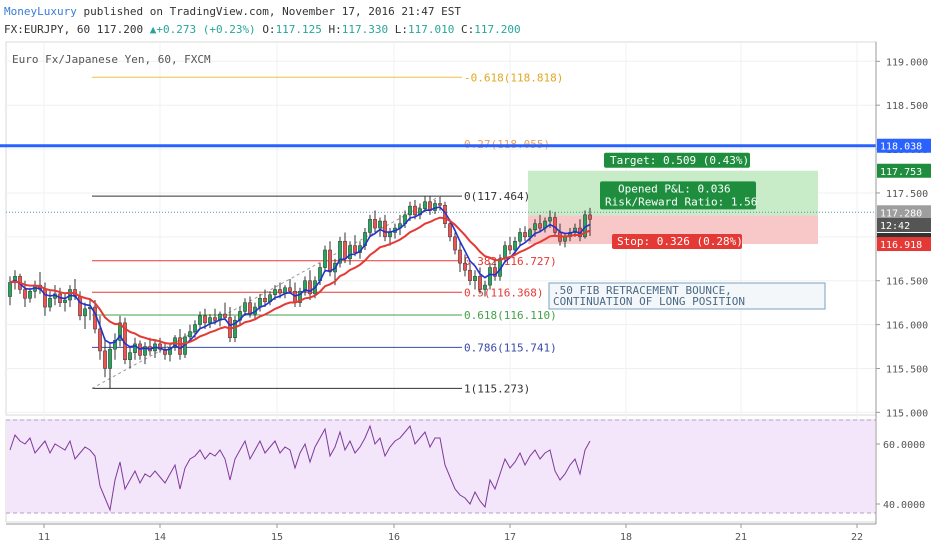 The width and height of the screenshot is (932, 550). I want to click on low-value: 117.010, so click(431, 29).